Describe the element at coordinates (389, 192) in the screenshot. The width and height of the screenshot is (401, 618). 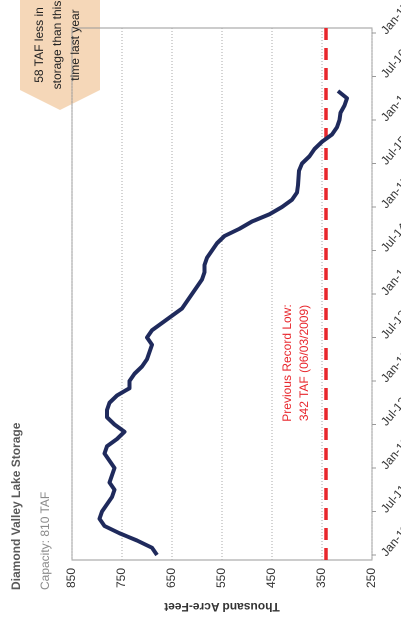
I see `x-tick-label: Jan-15` at that location.